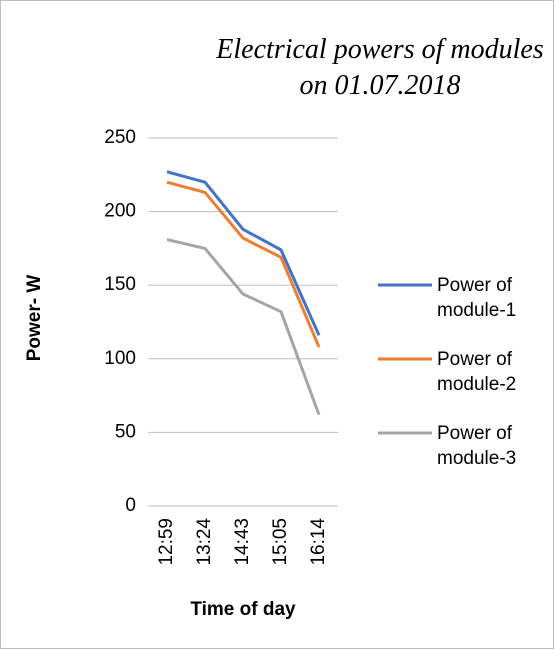  What do you see at coordinates (318, 542) in the screenshot?
I see `x-tick-label: 16:14` at bounding box center [318, 542].